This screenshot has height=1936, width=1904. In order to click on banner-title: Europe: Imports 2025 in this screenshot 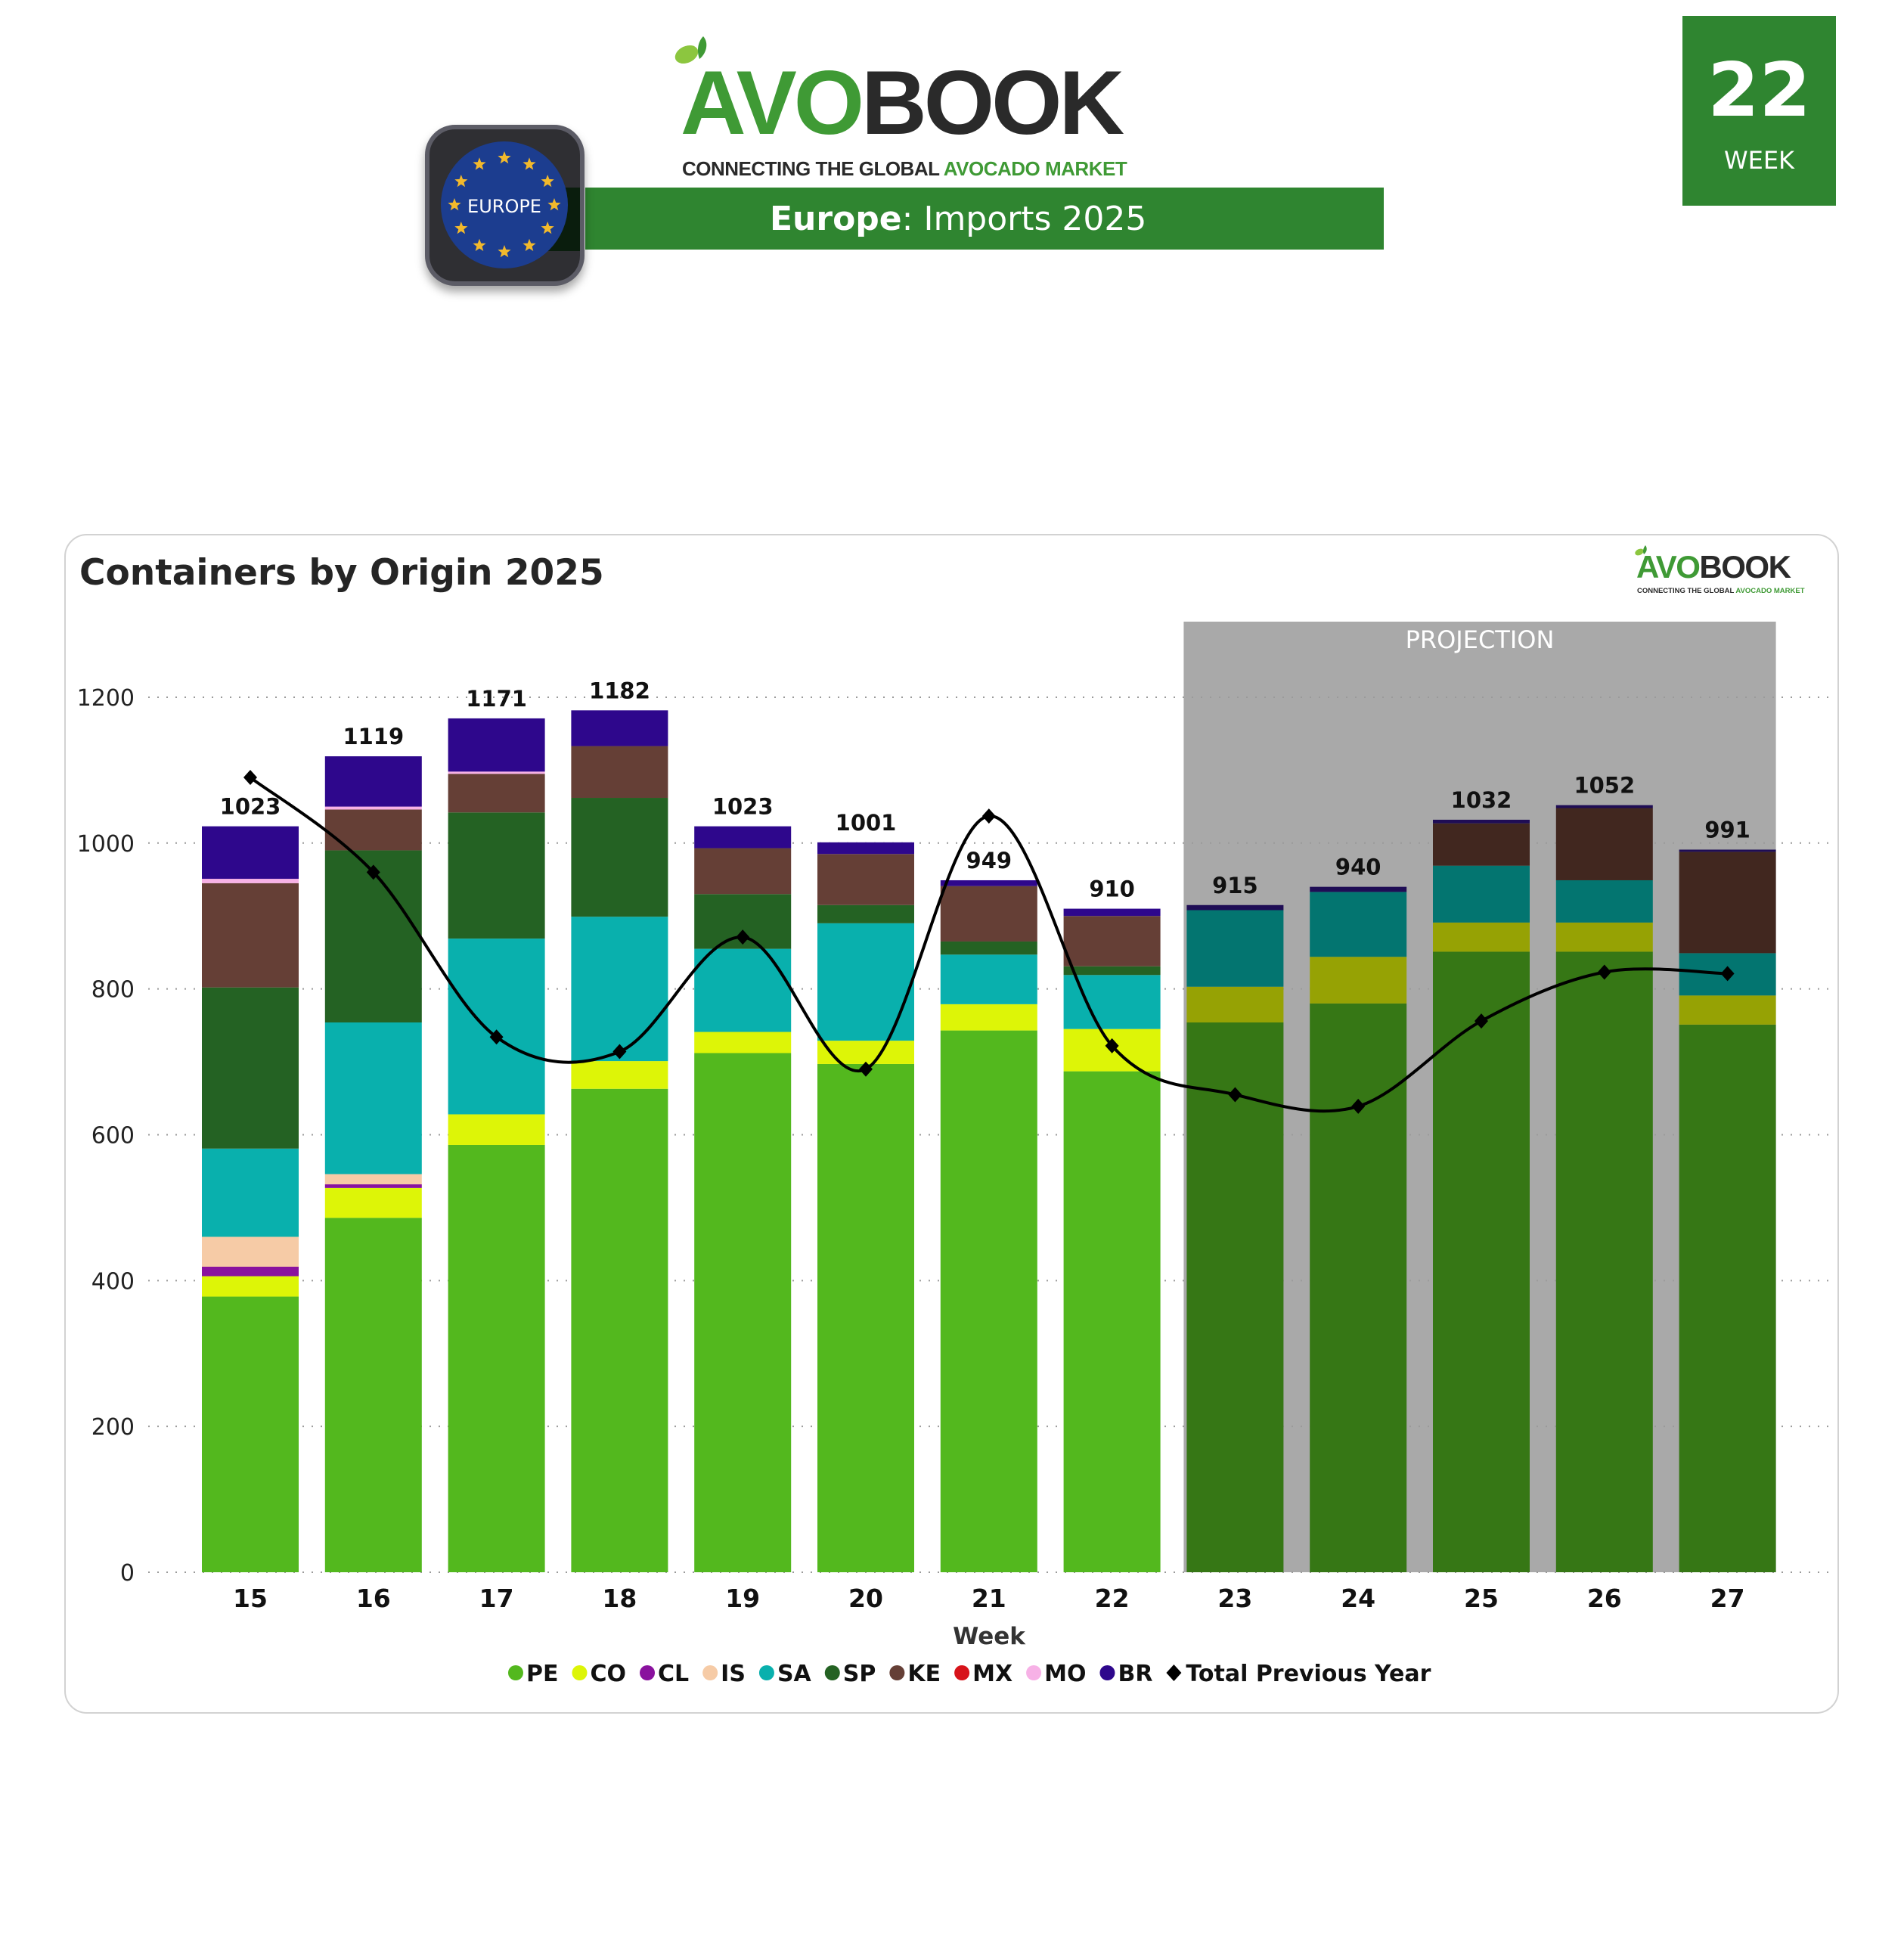, I will do `click(958, 219)`.